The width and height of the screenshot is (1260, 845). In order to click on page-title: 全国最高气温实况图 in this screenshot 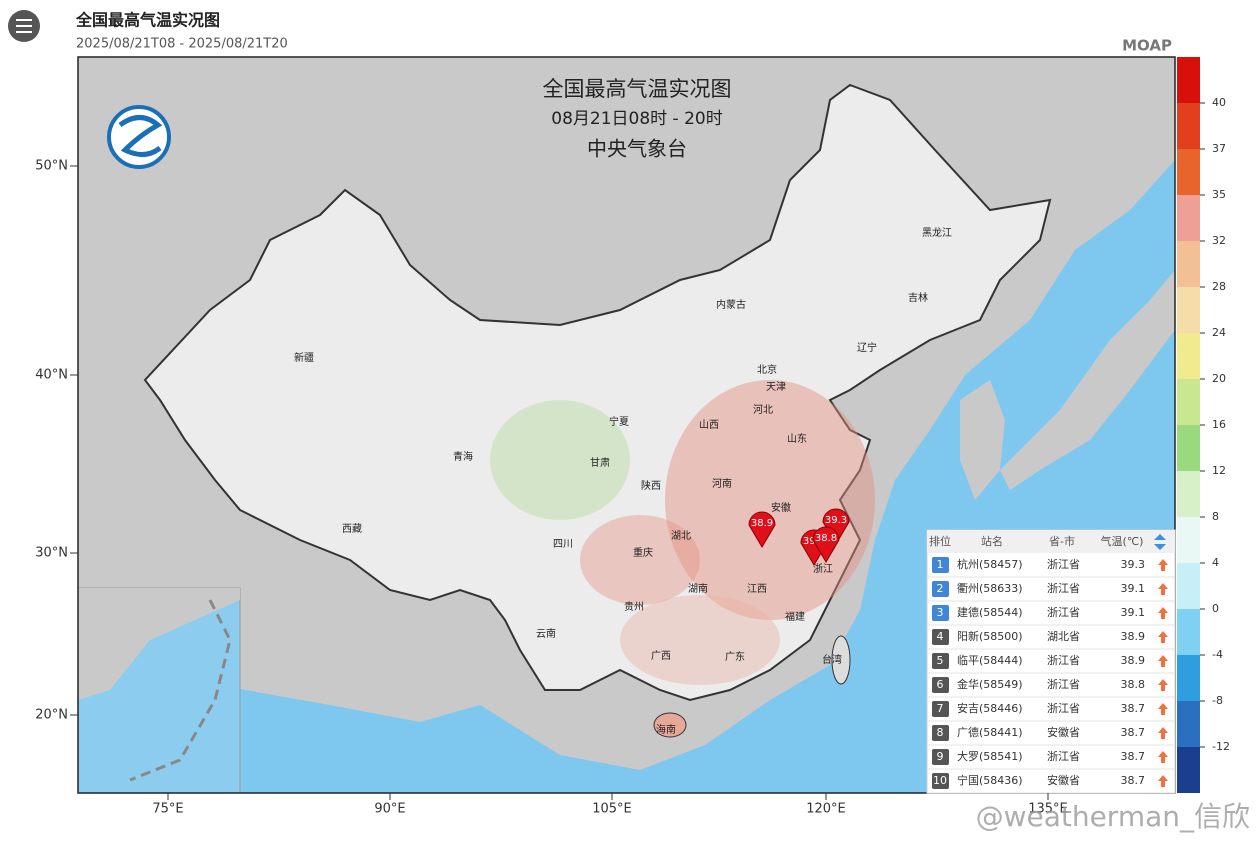, I will do `click(147, 20)`.